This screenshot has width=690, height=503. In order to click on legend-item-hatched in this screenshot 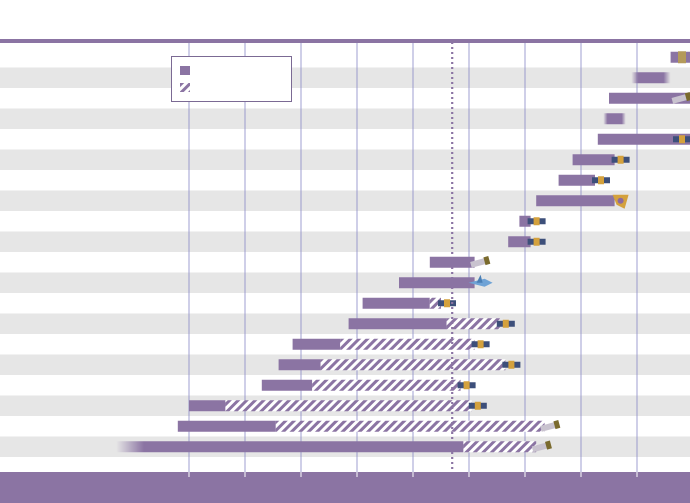, I will do `click(188, 87)`.